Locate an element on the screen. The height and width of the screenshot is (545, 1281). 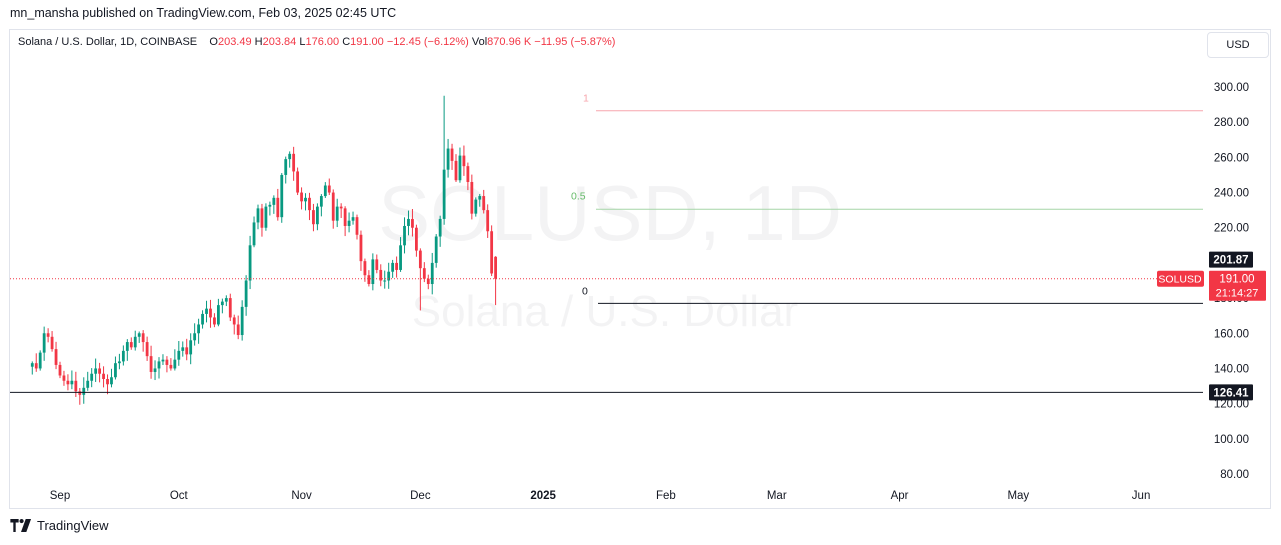
price-tag-201-bg is located at coordinates (1231, 259).